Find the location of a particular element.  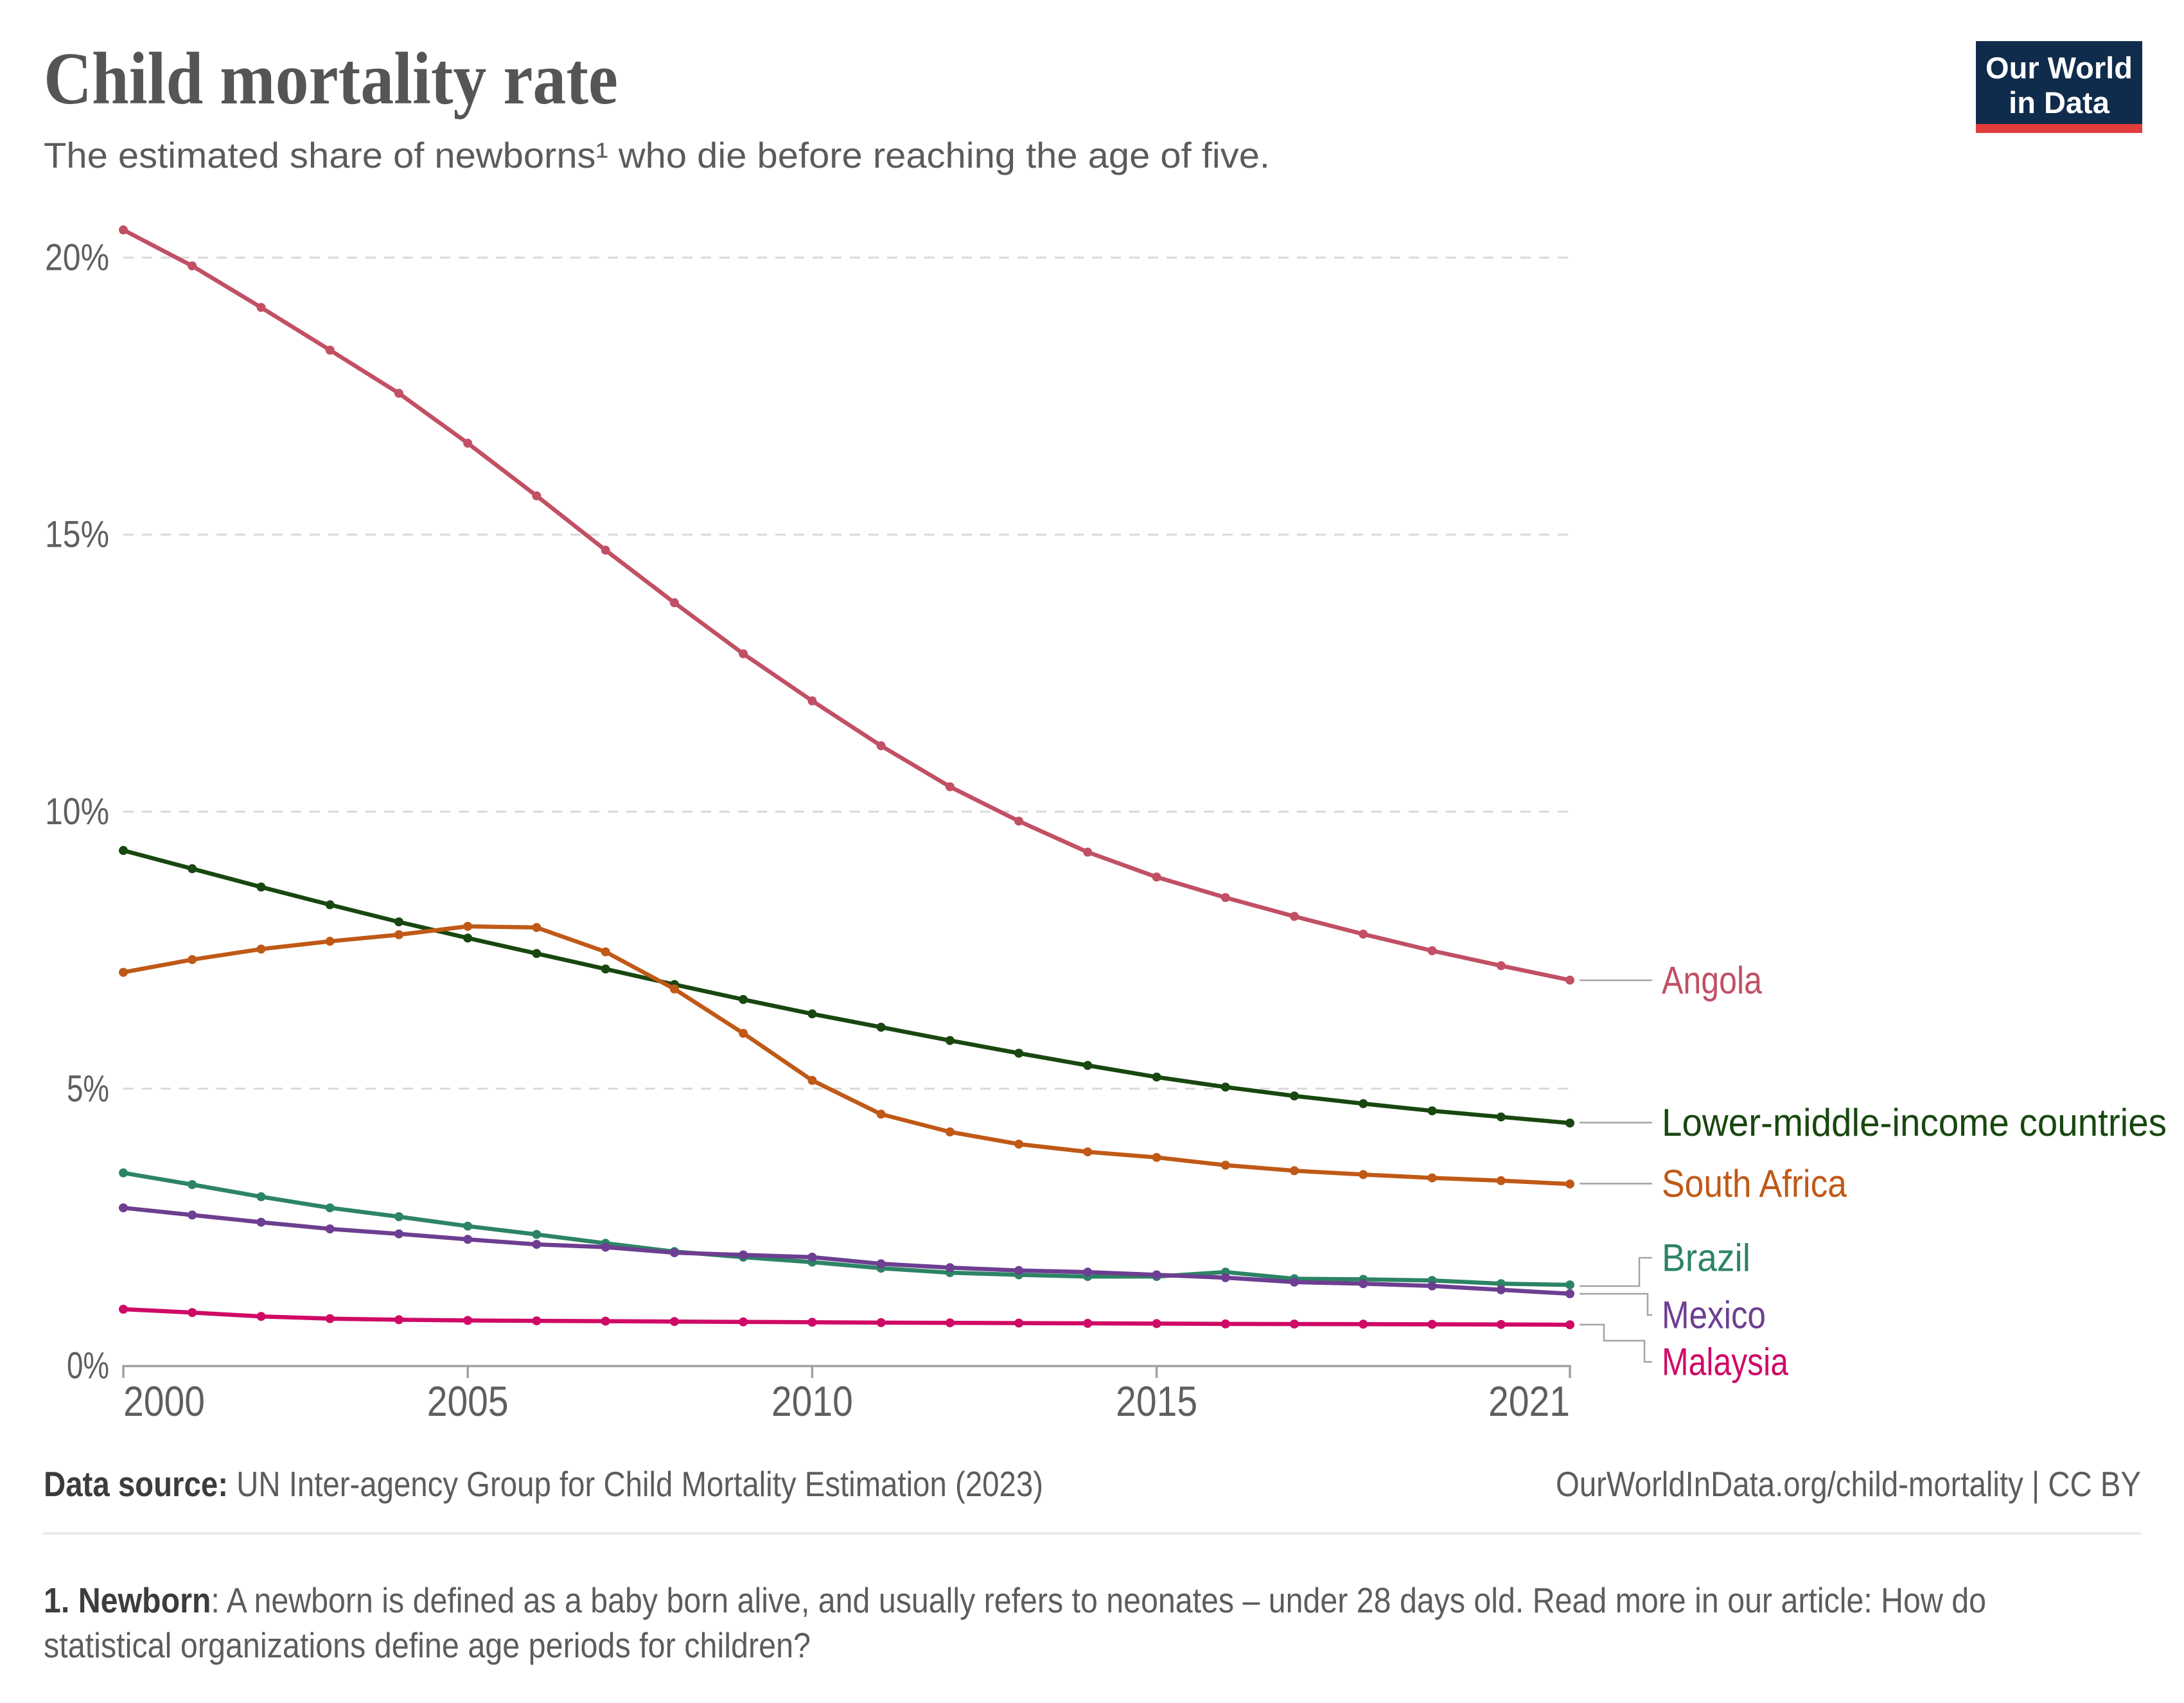

svg-text: Brazil is located at coordinates (1706, 1258).